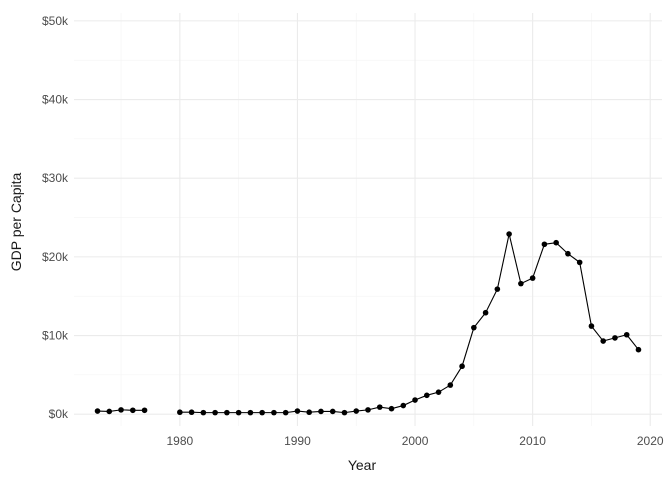  What do you see at coordinates (55, 217) in the screenshot?
I see `y-axis-ticks: $0k $10k $20k $30k $40k $50k` at bounding box center [55, 217].